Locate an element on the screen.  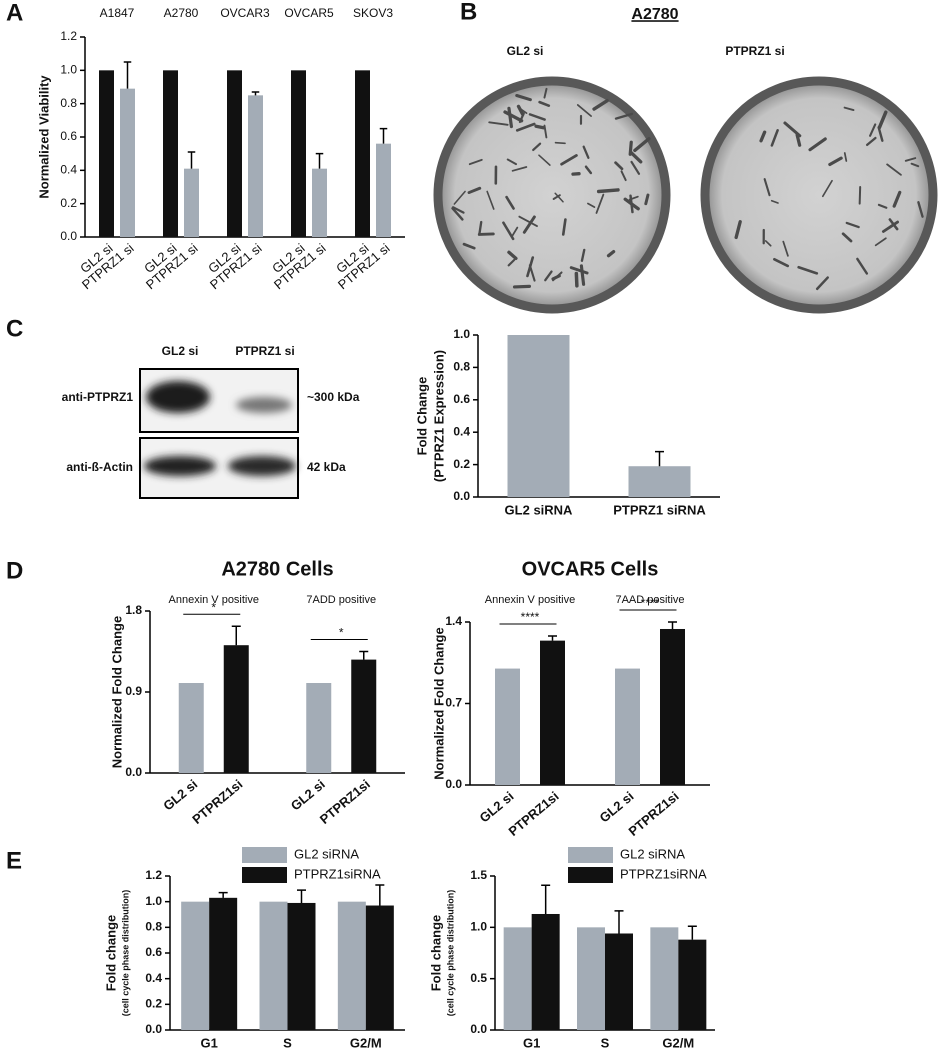
y-tick-label: 1.8 is located at coordinates (133, 610).